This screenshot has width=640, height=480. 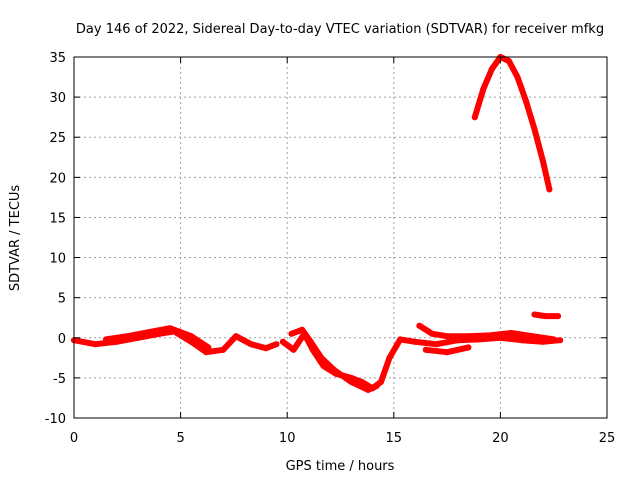 I want to click on y-tick-label: -5, so click(x=59, y=379).